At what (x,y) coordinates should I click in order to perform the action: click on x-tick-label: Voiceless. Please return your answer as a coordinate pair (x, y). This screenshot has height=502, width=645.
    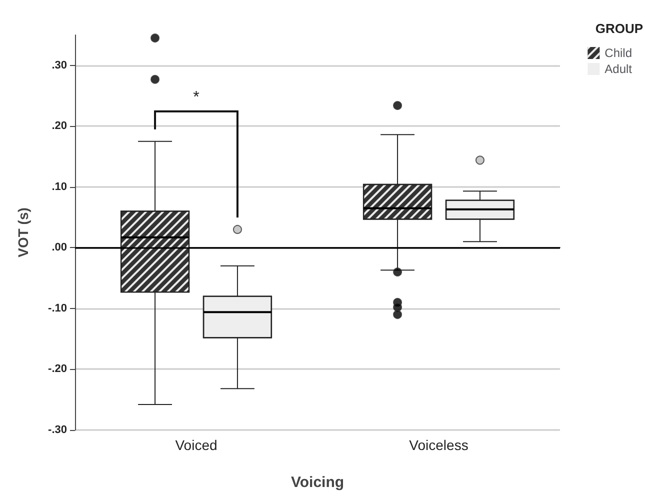
    Looking at the image, I should click on (438, 445).